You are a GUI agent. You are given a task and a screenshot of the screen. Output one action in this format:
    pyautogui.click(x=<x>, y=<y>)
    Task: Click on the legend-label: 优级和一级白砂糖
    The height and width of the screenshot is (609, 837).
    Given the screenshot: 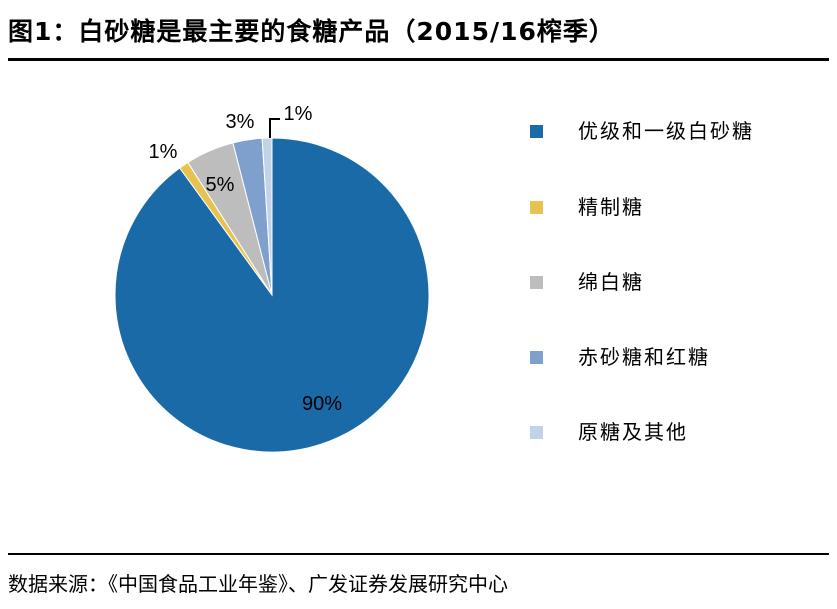 What is the action you would take?
    pyautogui.click(x=666, y=131)
    